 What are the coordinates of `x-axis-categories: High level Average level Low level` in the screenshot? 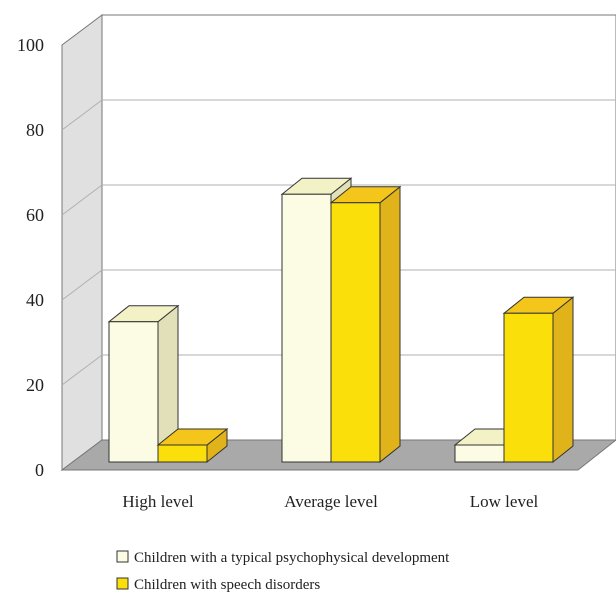 It's located at (330, 501).